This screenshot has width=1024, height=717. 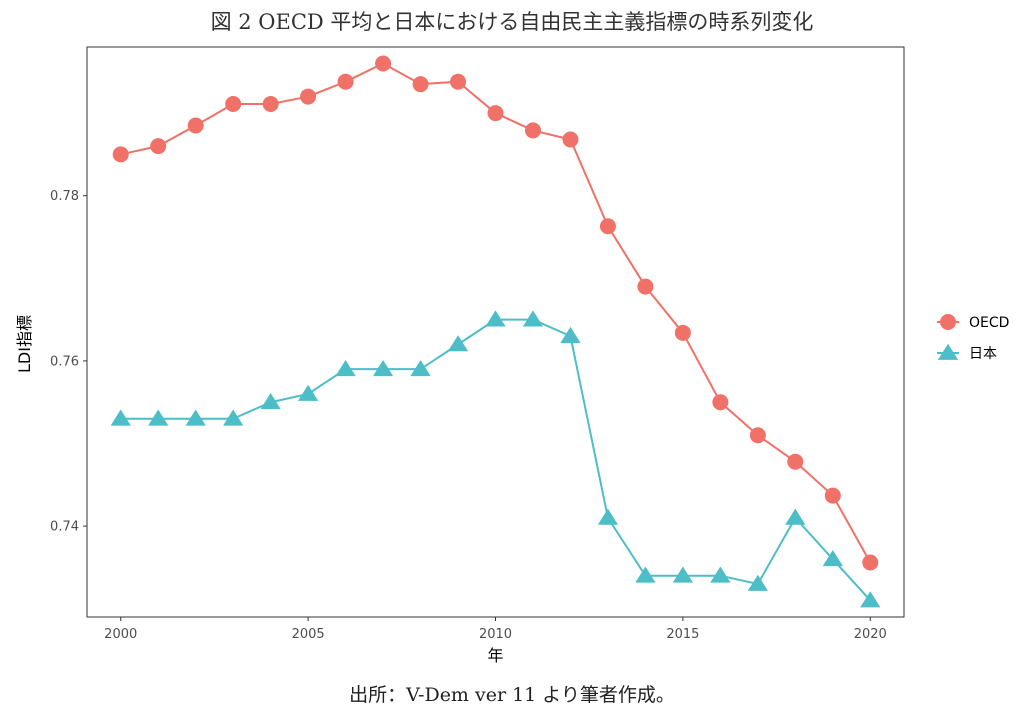 I want to click on legend-item: OECD, so click(x=973, y=322).